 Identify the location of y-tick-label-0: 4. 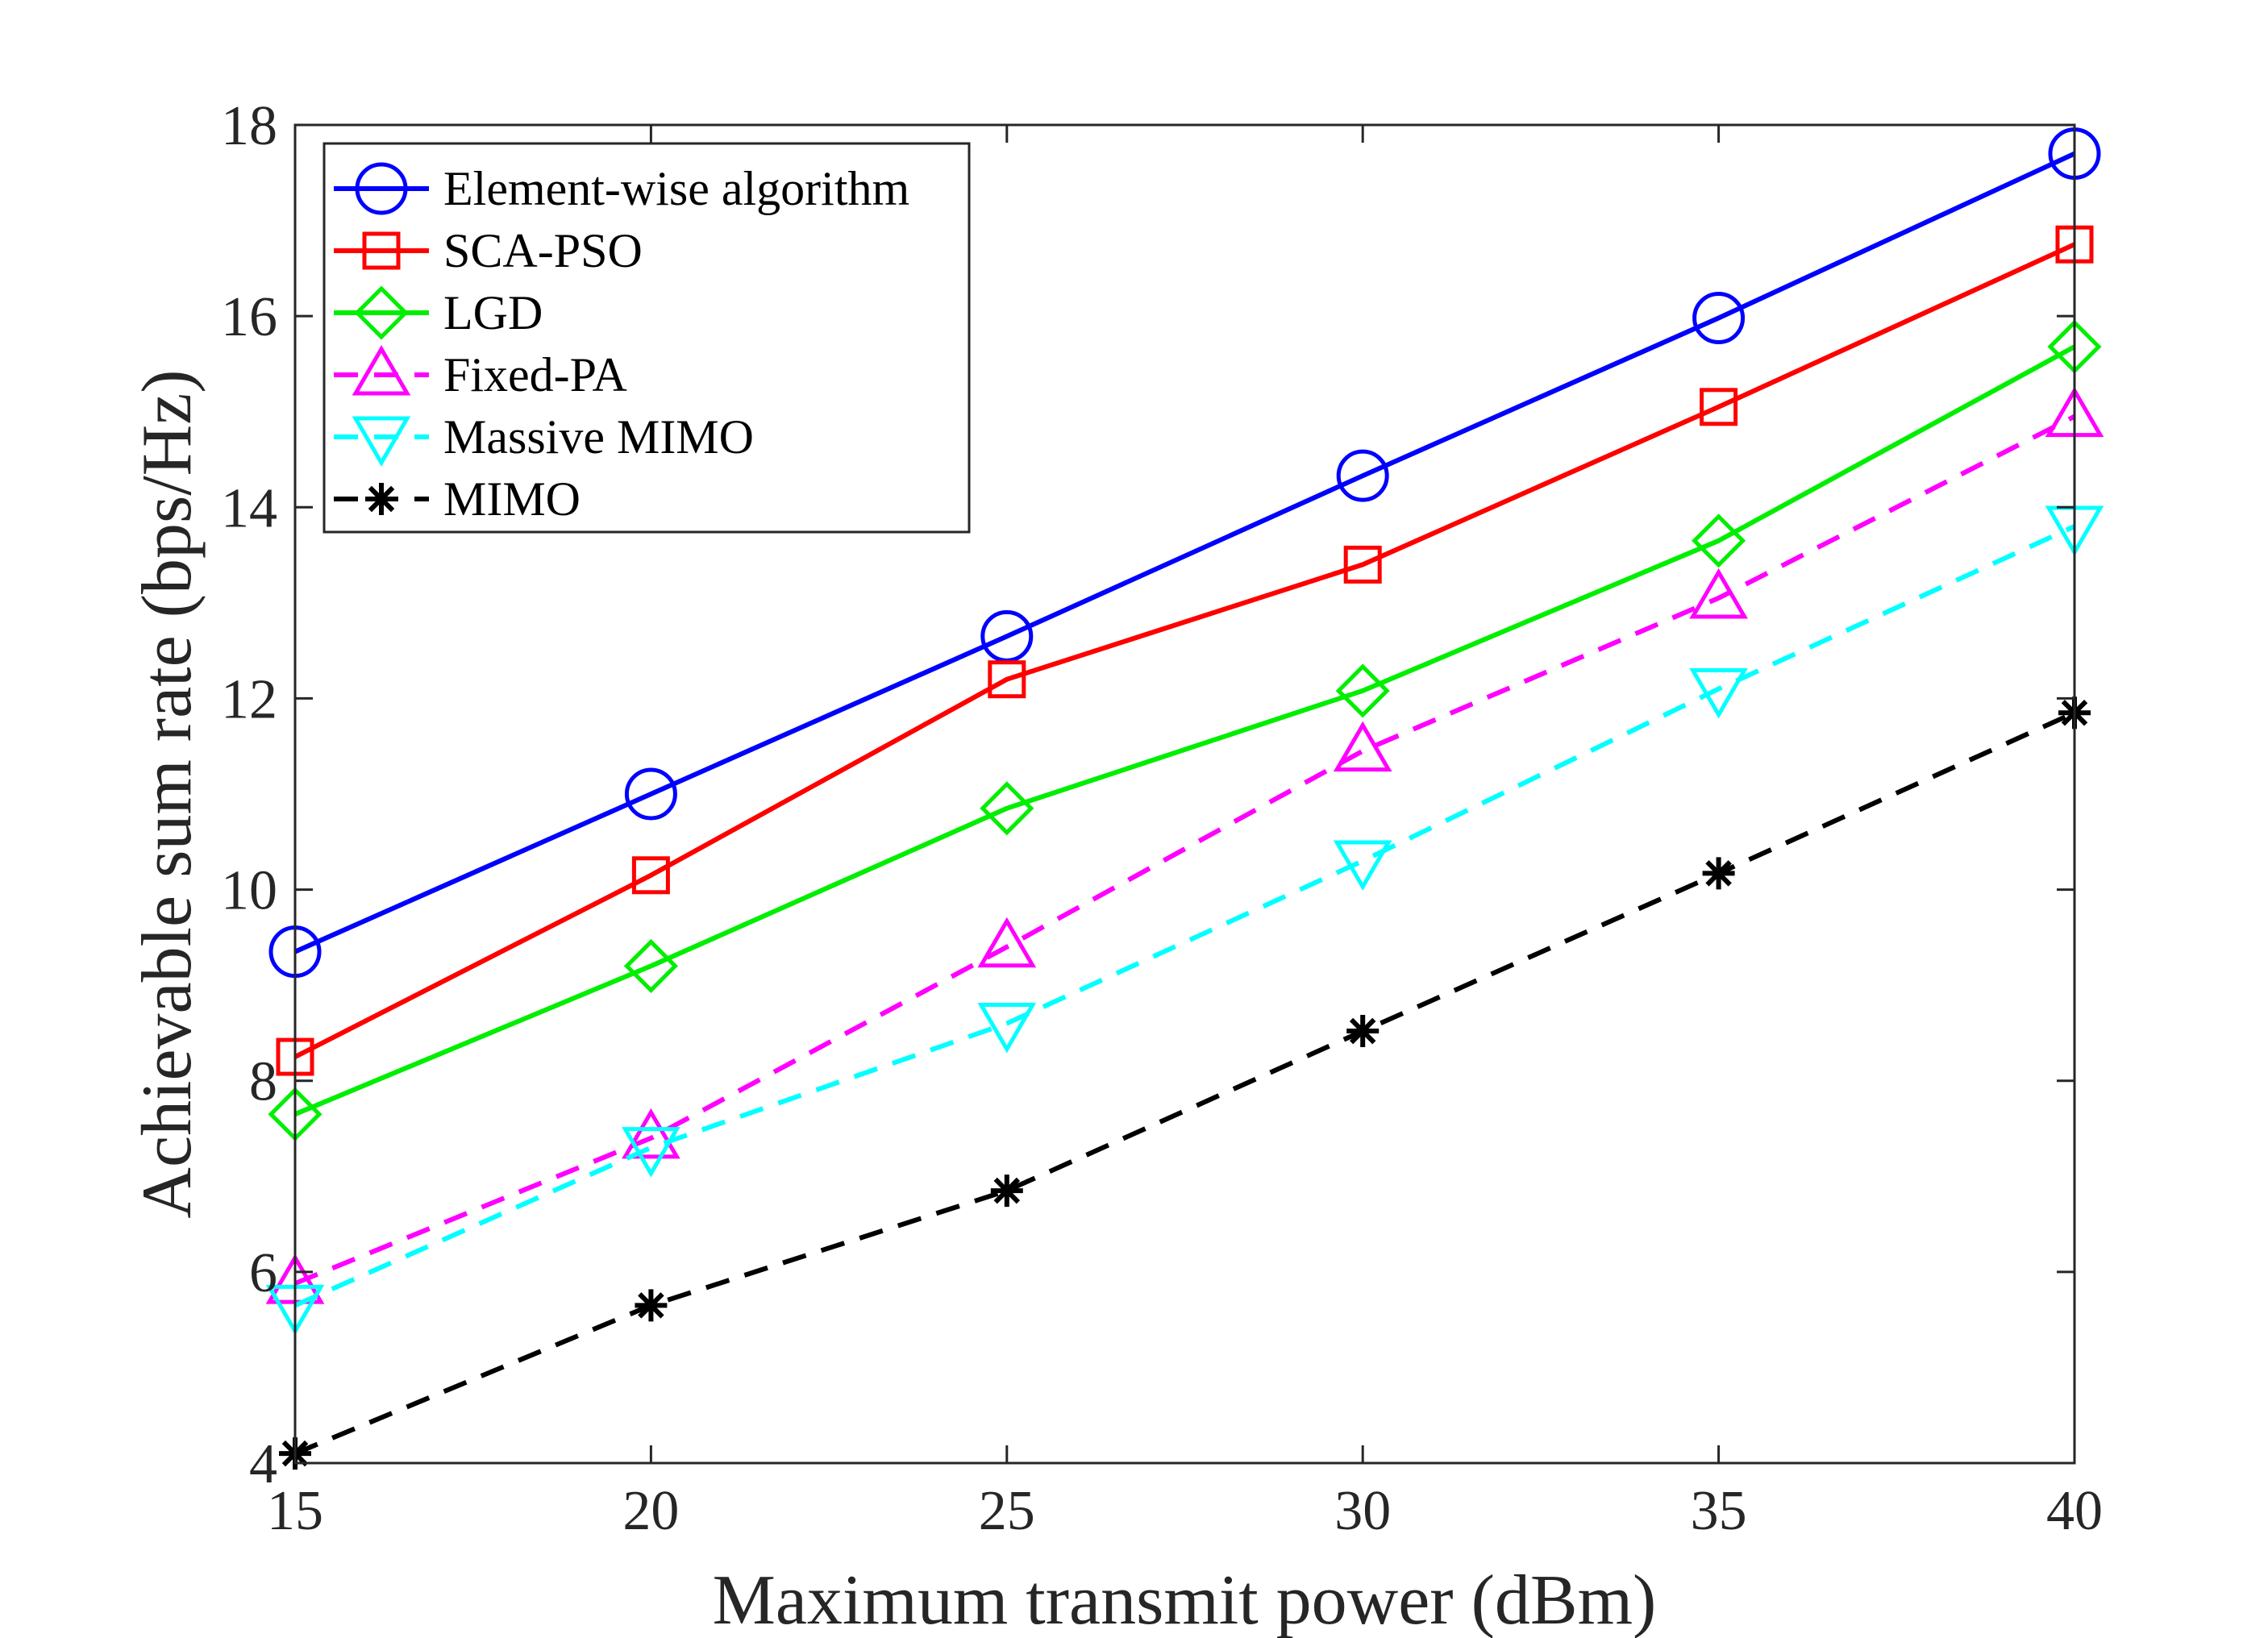
(263, 1464).